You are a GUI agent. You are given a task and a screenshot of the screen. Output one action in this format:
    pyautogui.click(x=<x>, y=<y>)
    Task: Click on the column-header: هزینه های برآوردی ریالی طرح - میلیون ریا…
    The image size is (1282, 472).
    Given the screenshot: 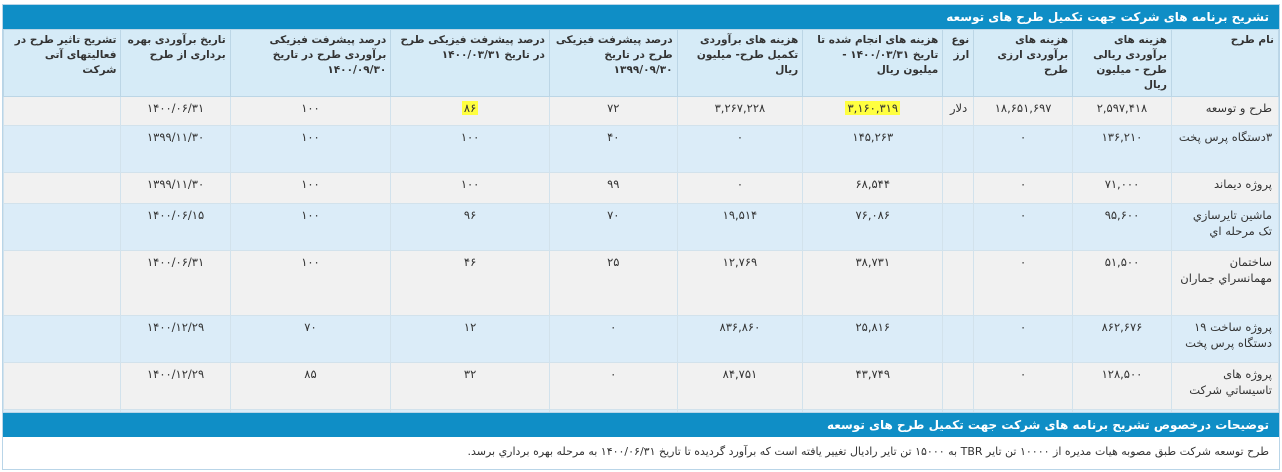 What is the action you would take?
    pyautogui.click(x=1122, y=63)
    